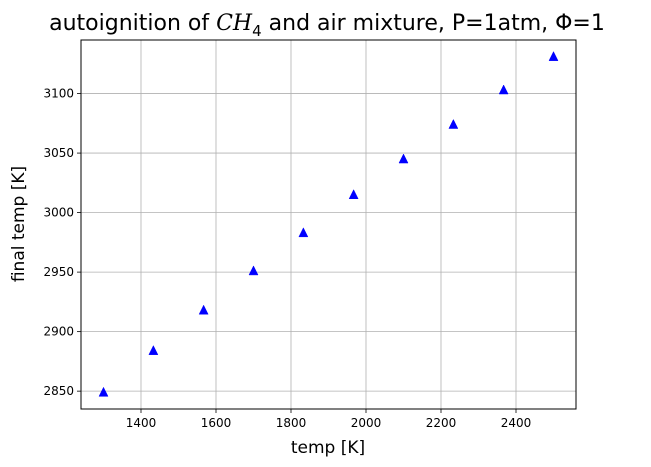 The image size is (651, 467). What do you see at coordinates (328, 448) in the screenshot?
I see `x-axis-label: temp [K]` at bounding box center [328, 448].